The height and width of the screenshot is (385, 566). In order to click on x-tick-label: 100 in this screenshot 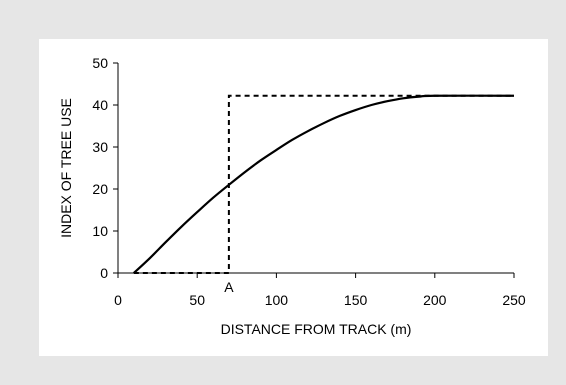, I will do `click(277, 300)`.